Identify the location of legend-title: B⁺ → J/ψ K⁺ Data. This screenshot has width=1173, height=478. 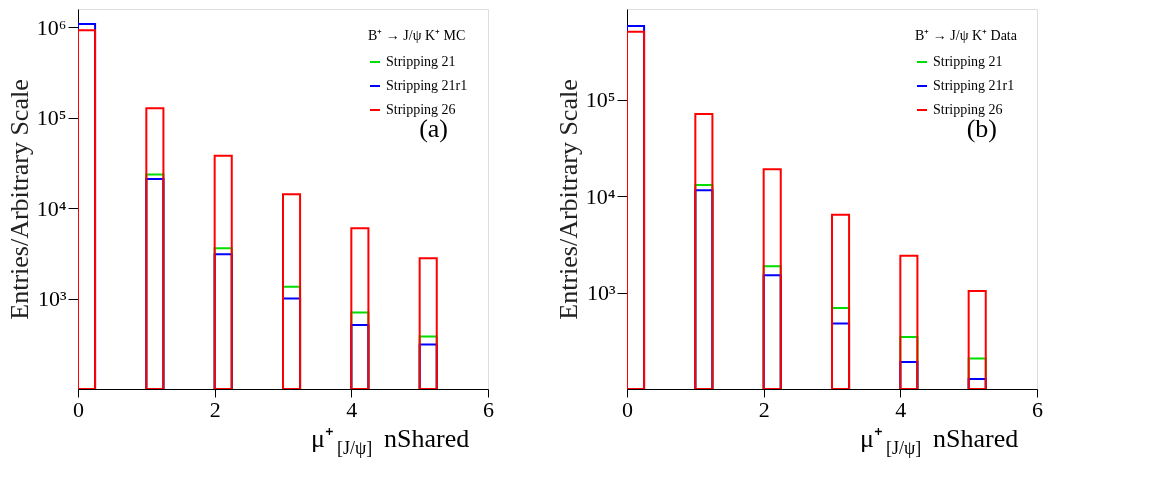
(966, 35).